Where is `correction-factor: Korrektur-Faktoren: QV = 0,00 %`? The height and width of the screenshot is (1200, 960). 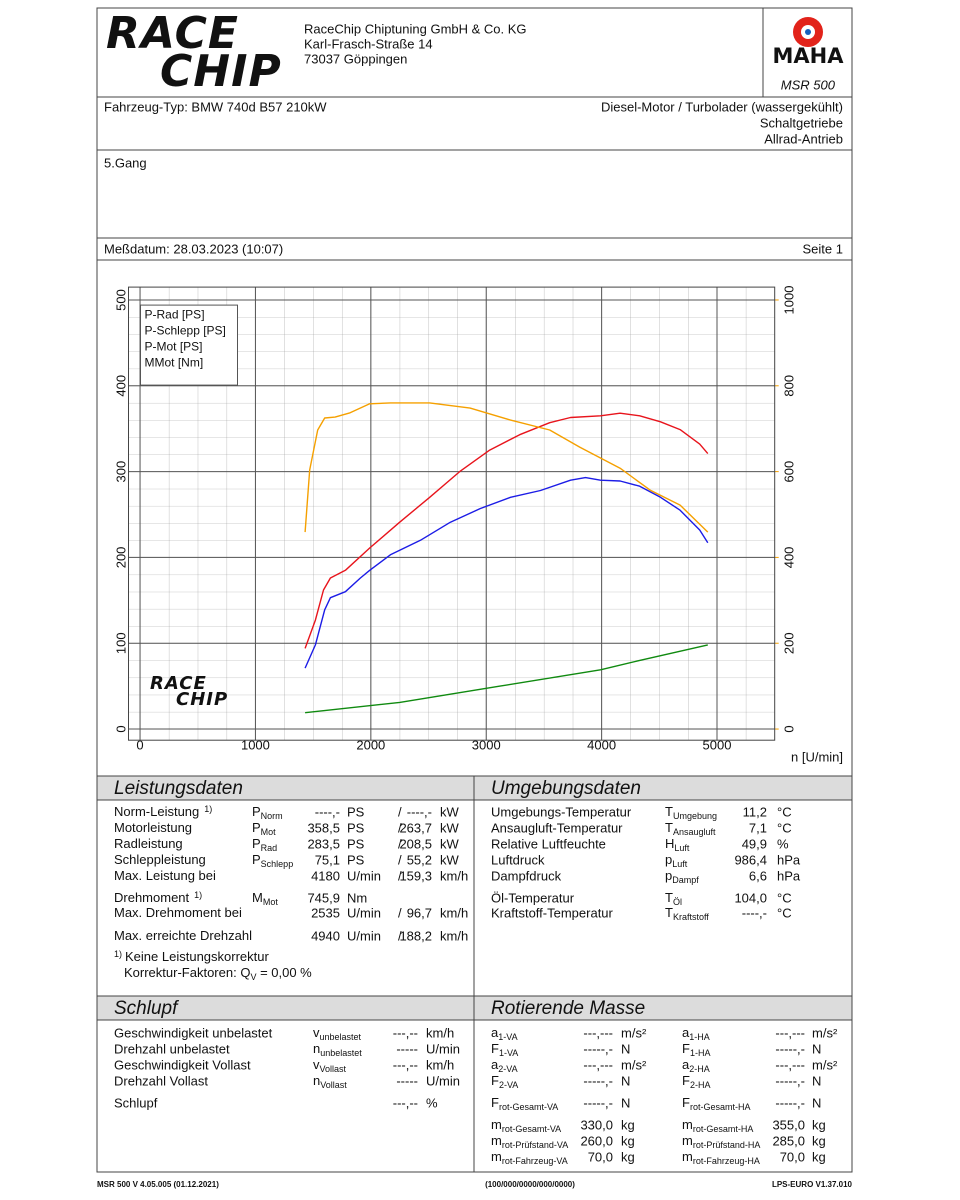 correction-factor: Korrektur-Faktoren: QV = 0,00 % is located at coordinates (218, 973).